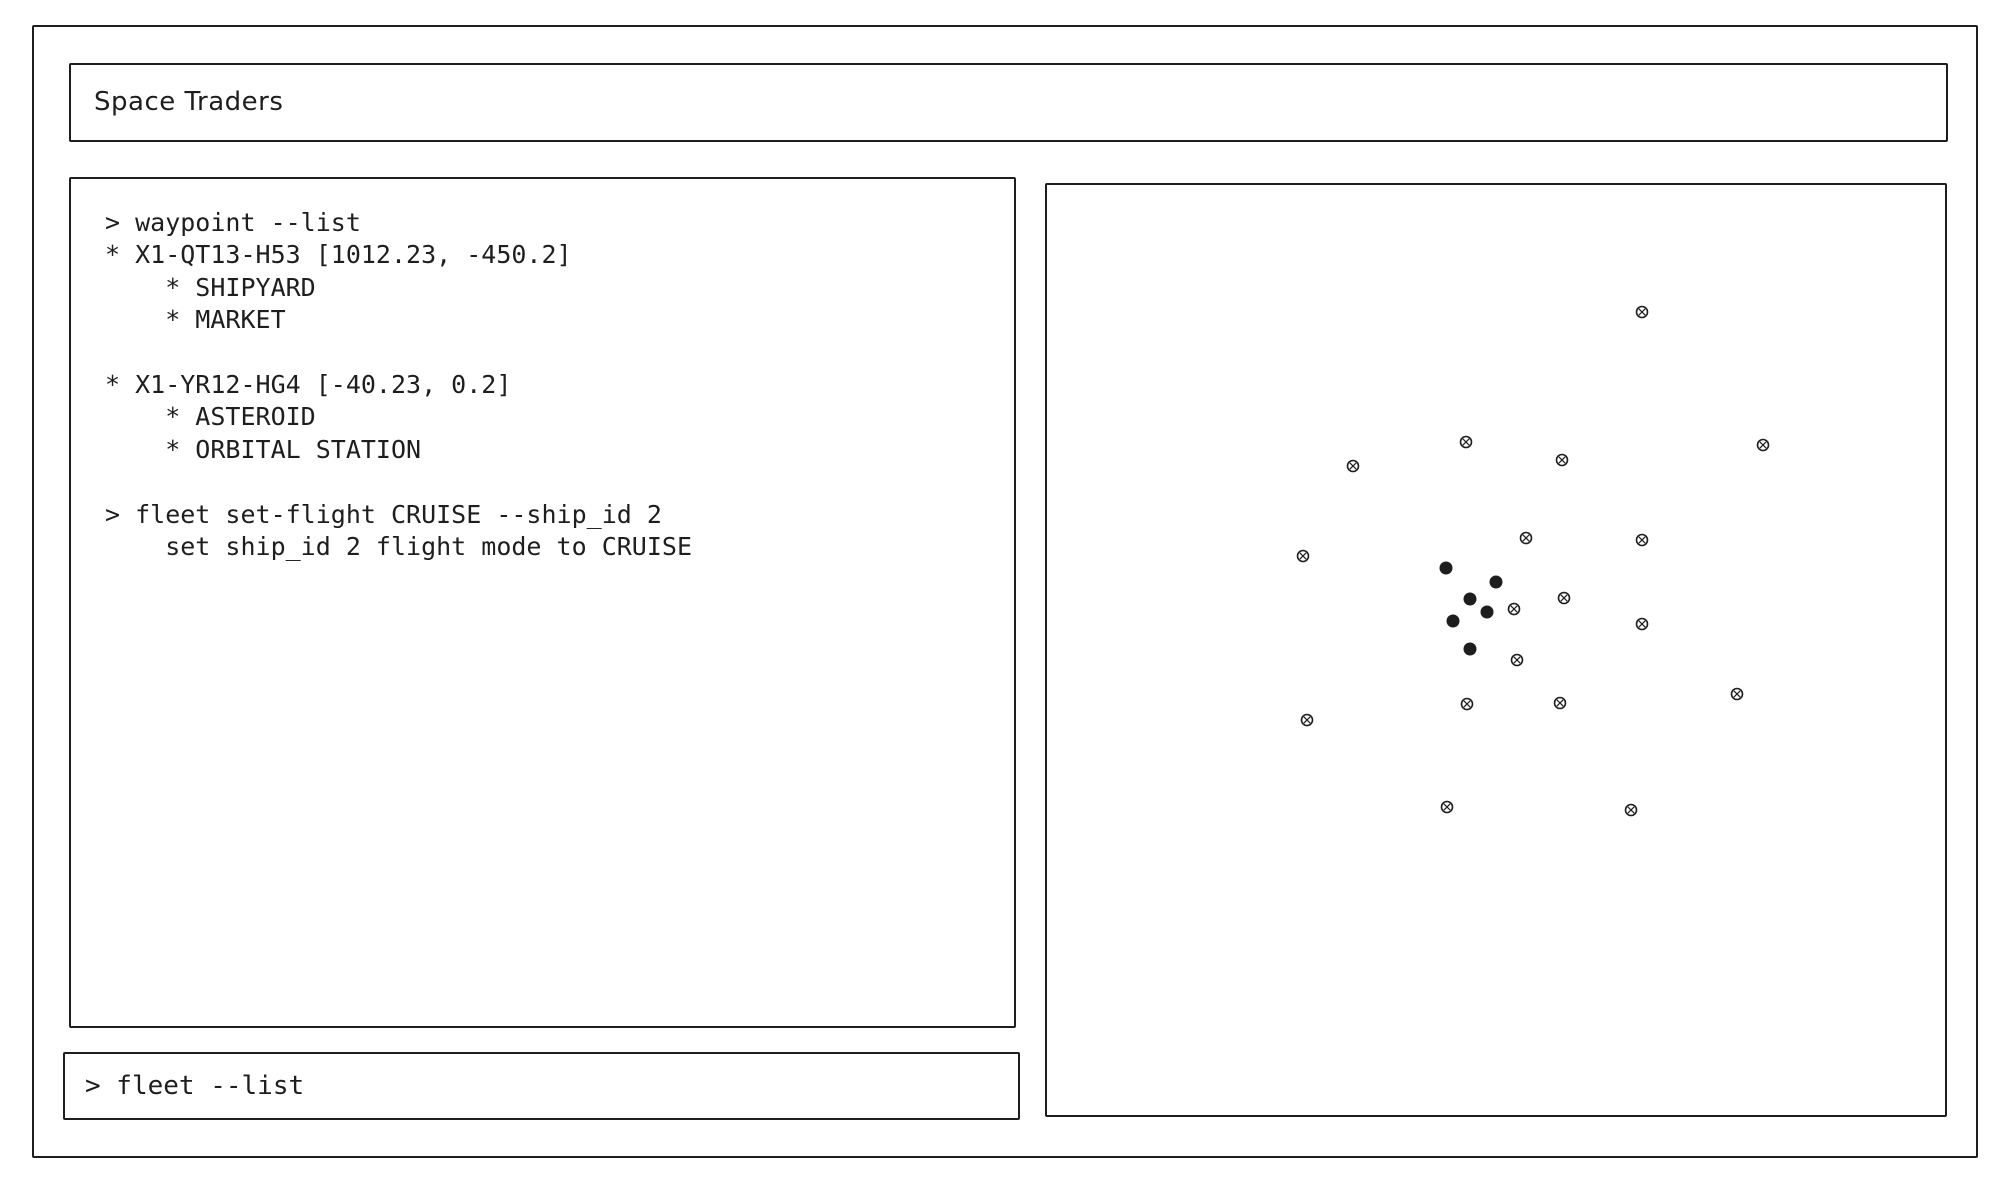 This screenshot has height=1188, width=2004. What do you see at coordinates (398, 546) in the screenshot?
I see `console-line: set ship_id 2 flight mode to CRUISE` at bounding box center [398, 546].